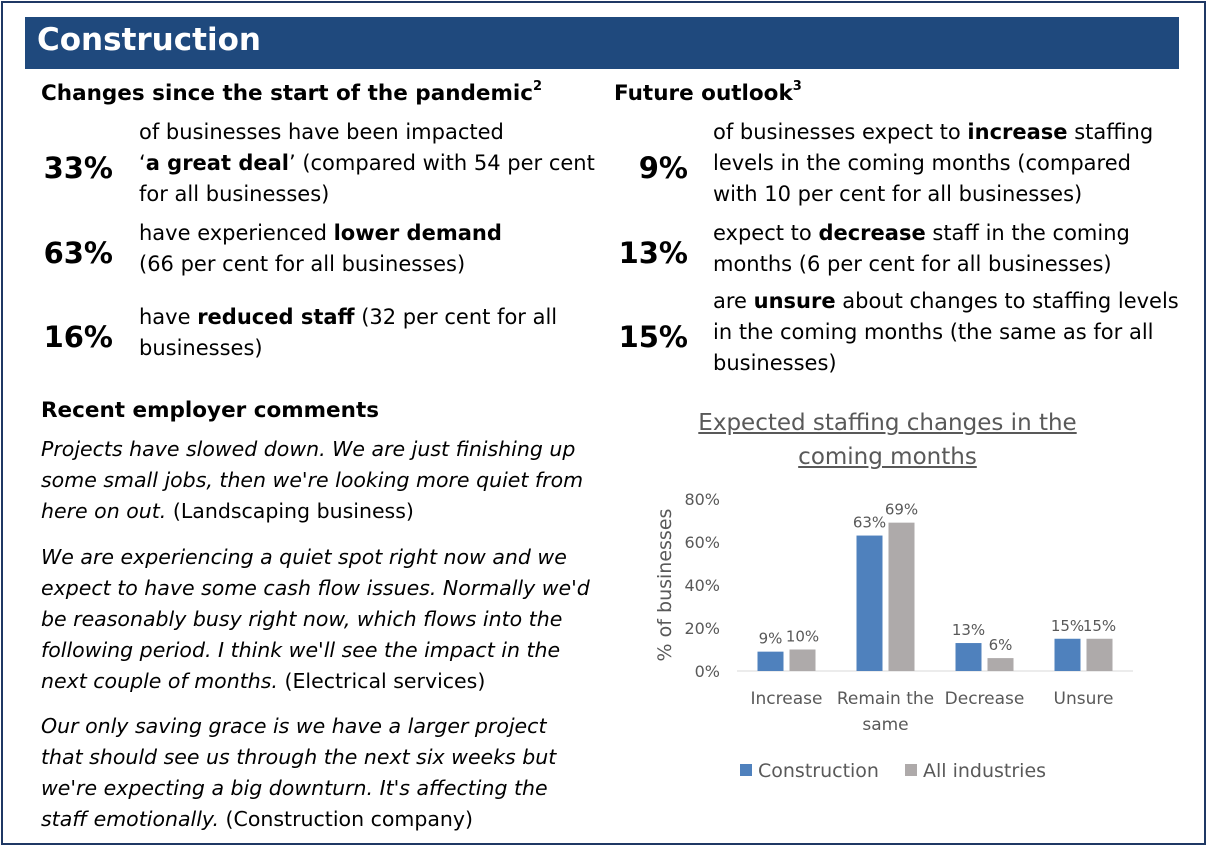  I want to click on y-tick-label: 60%, so click(702, 542).